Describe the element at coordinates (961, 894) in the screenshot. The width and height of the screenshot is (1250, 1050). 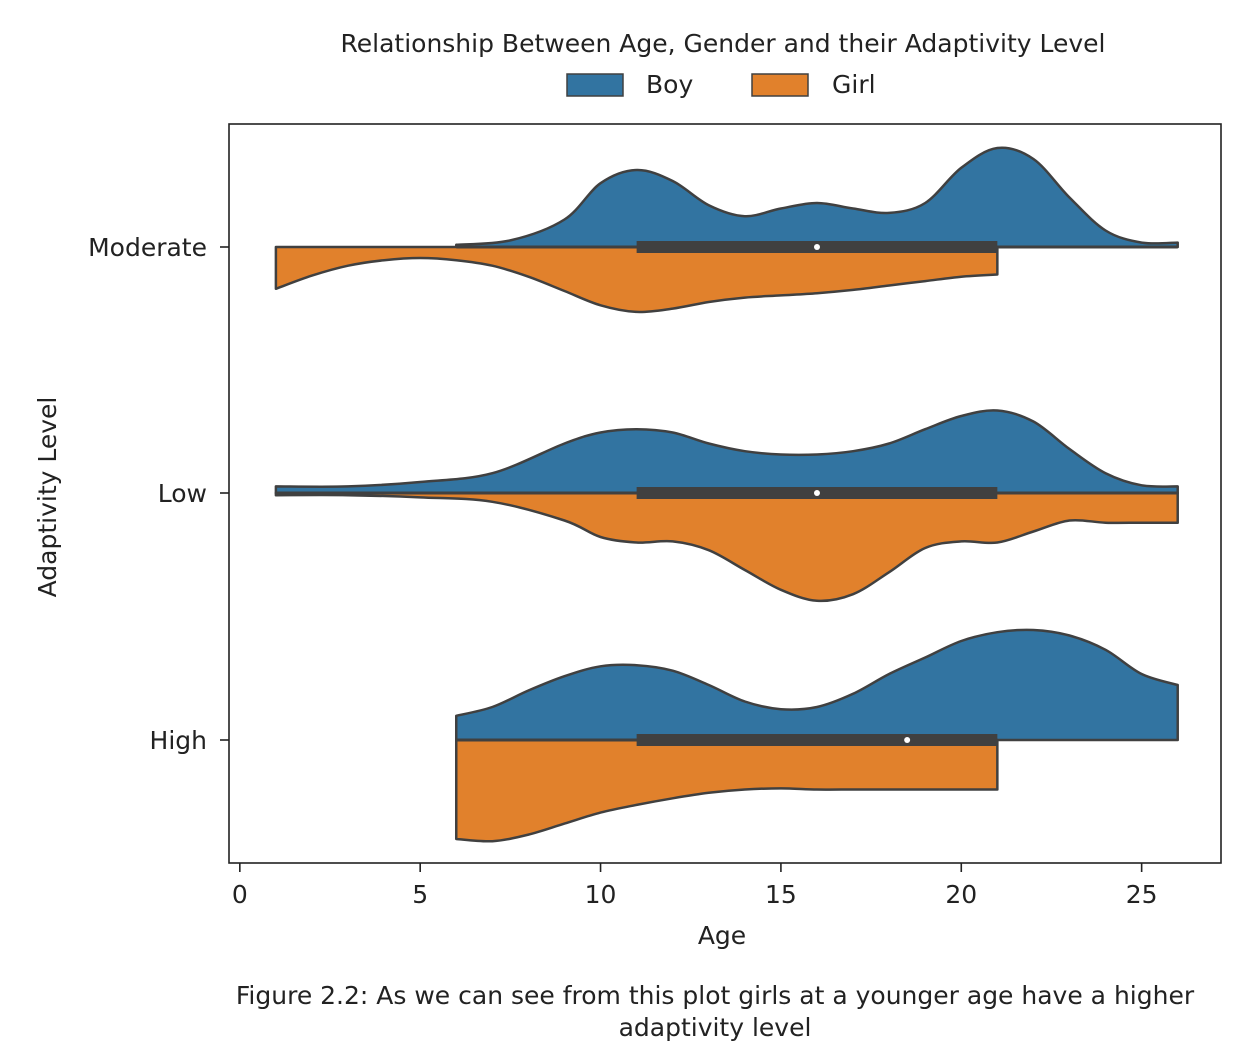
I see `x-tick-label-20: 20` at that location.